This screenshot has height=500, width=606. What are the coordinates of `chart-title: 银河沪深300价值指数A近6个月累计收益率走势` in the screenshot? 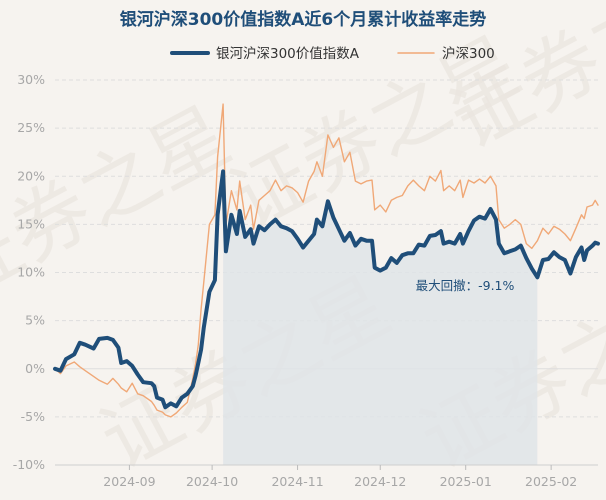 It's located at (303, 19).